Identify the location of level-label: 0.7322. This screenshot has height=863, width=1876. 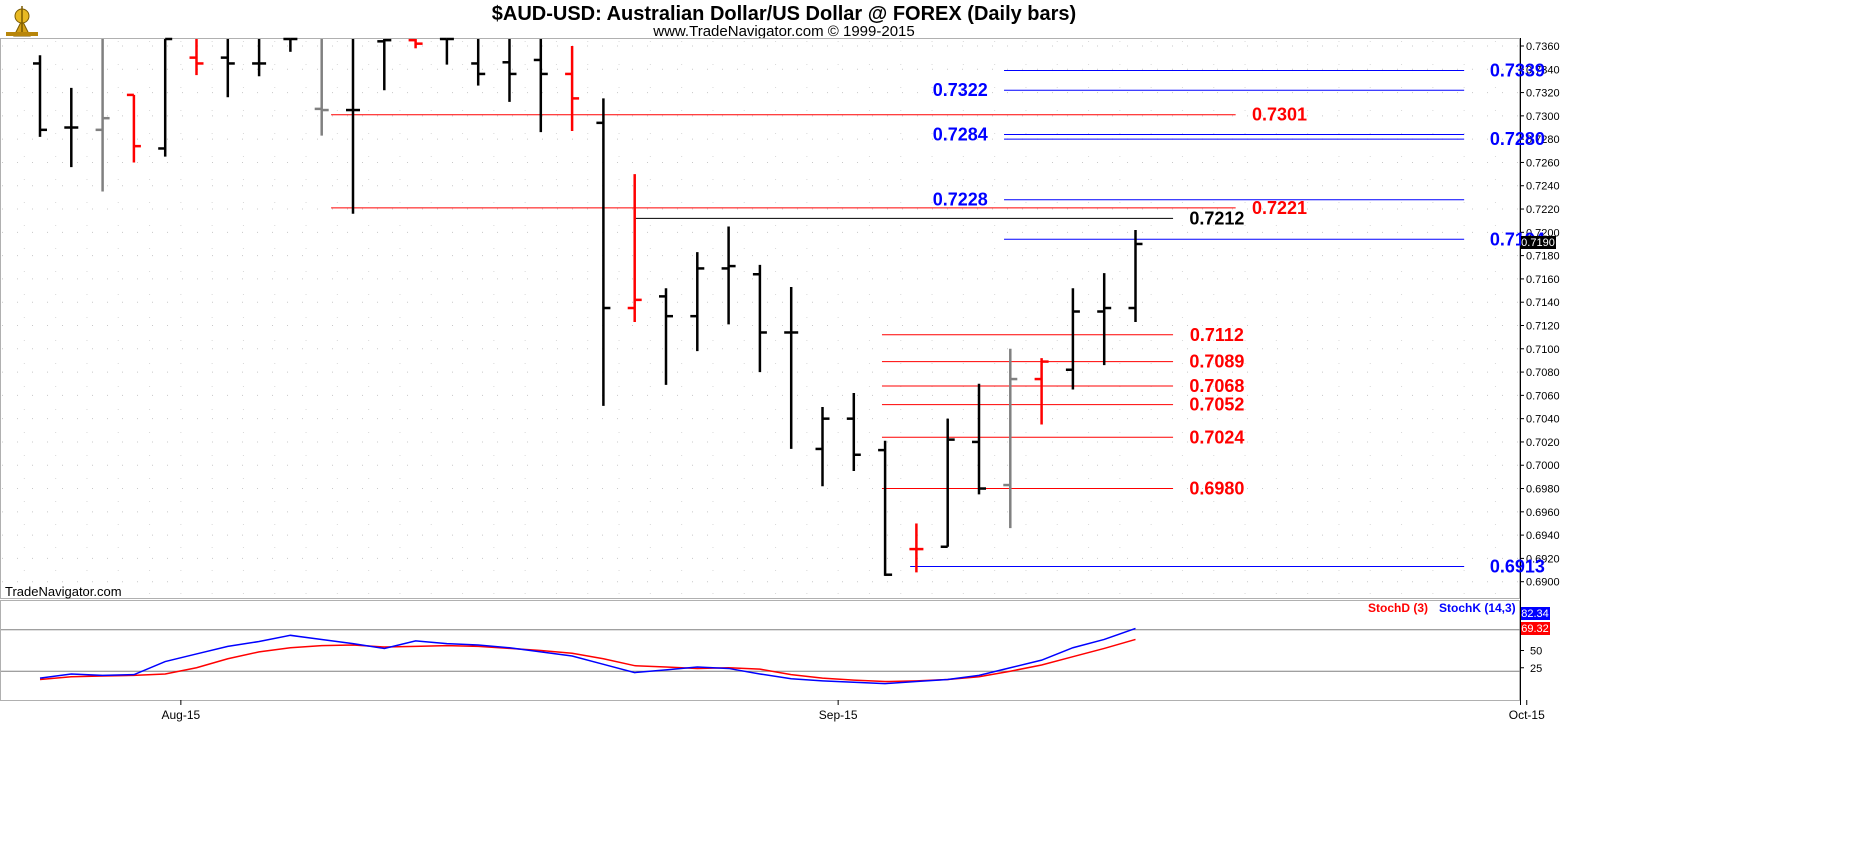
(960, 90).